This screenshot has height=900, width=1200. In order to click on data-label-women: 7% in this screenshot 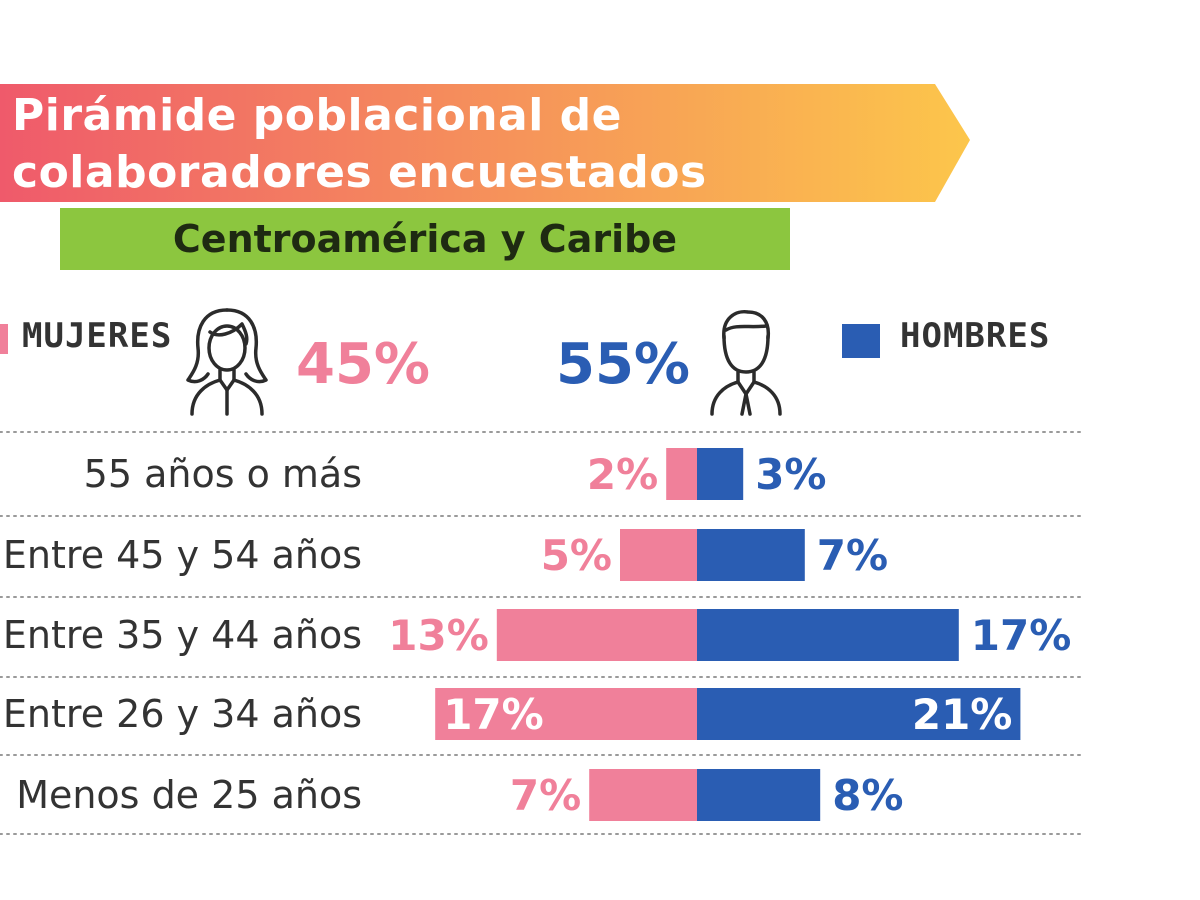, I will do `click(545, 795)`.